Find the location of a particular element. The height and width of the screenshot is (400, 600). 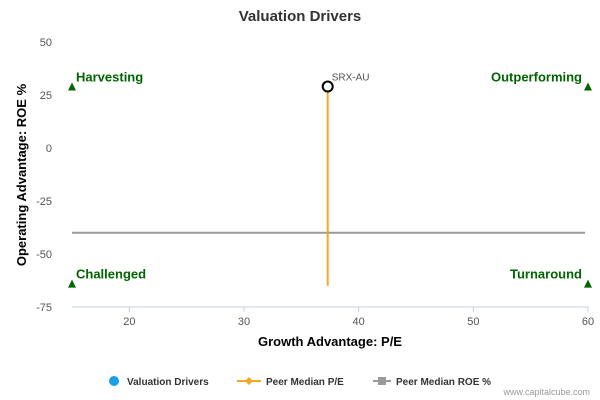

y-tick-label: 0 is located at coordinates (49, 149).